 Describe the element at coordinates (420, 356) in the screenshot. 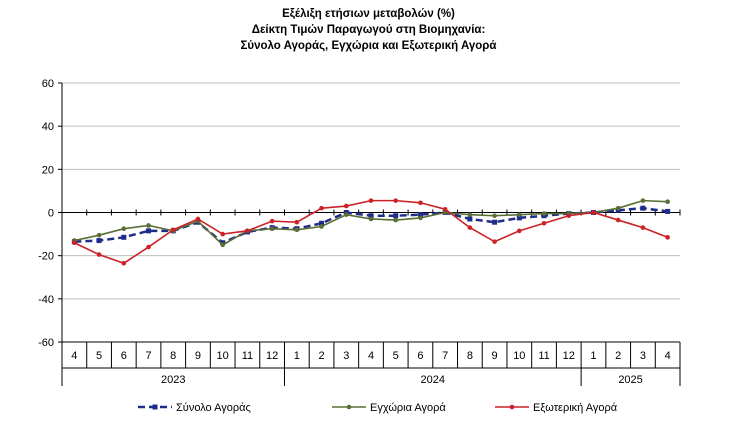

I see `x-tick-label: 6` at that location.